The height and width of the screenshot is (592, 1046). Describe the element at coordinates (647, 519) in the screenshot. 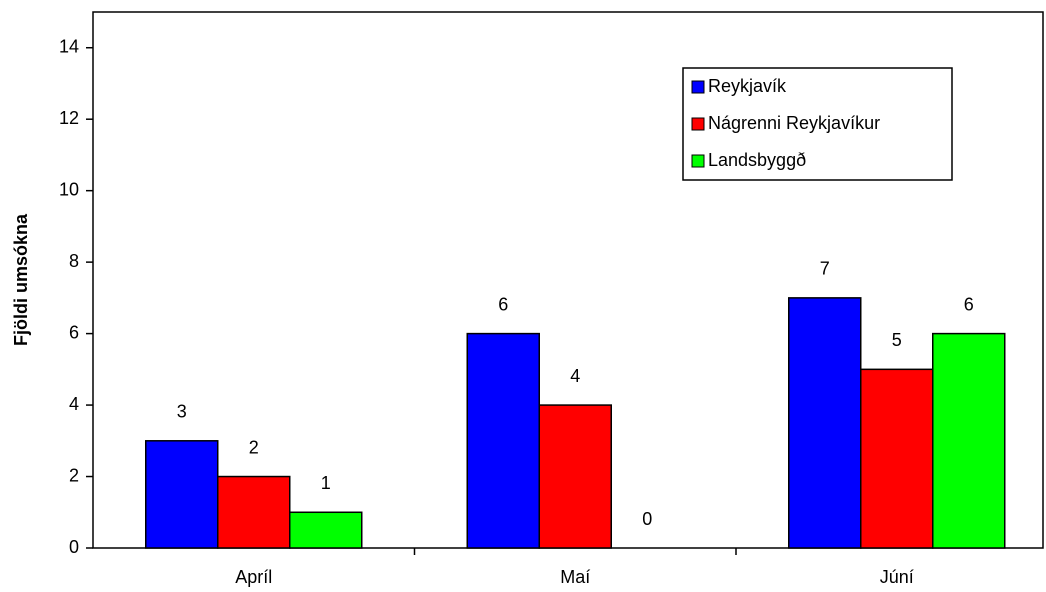

I see `data-label: 0` at that location.